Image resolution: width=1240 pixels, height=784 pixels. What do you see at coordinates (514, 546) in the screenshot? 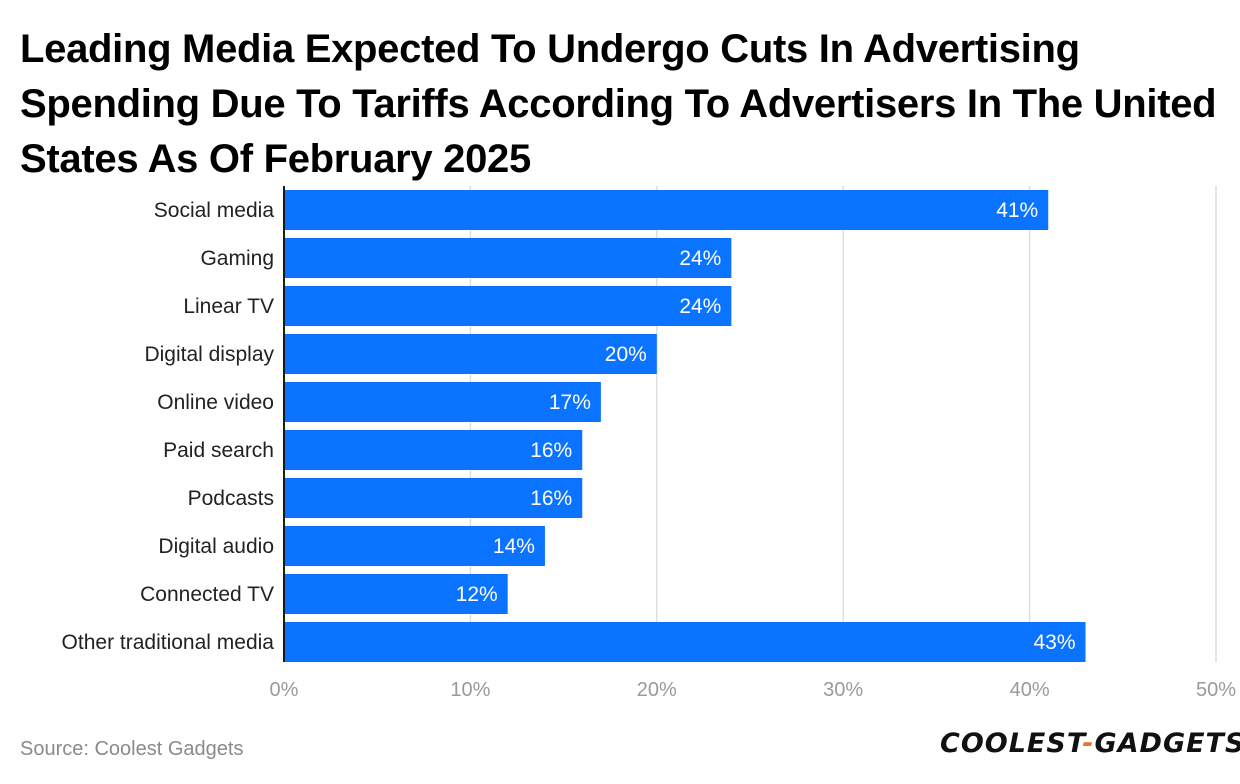
I see `value-label: 14%` at bounding box center [514, 546].